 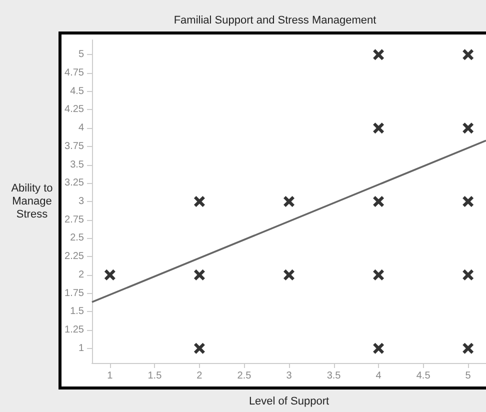 What do you see at coordinates (334, 376) in the screenshot?
I see `x-tick-label: 3.5` at bounding box center [334, 376].